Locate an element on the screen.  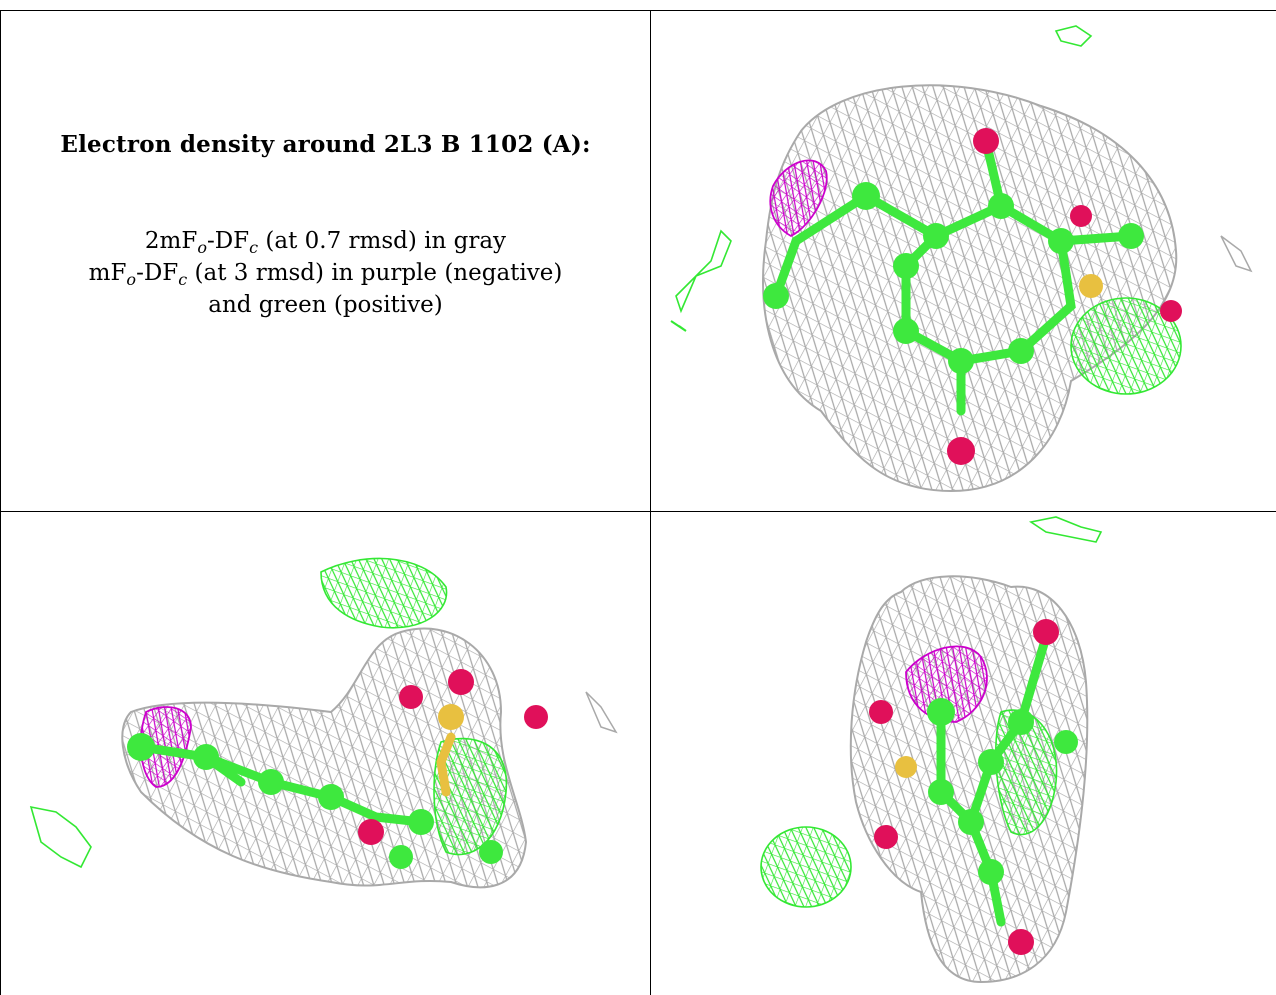
border-left is located at coordinates (0, 502).